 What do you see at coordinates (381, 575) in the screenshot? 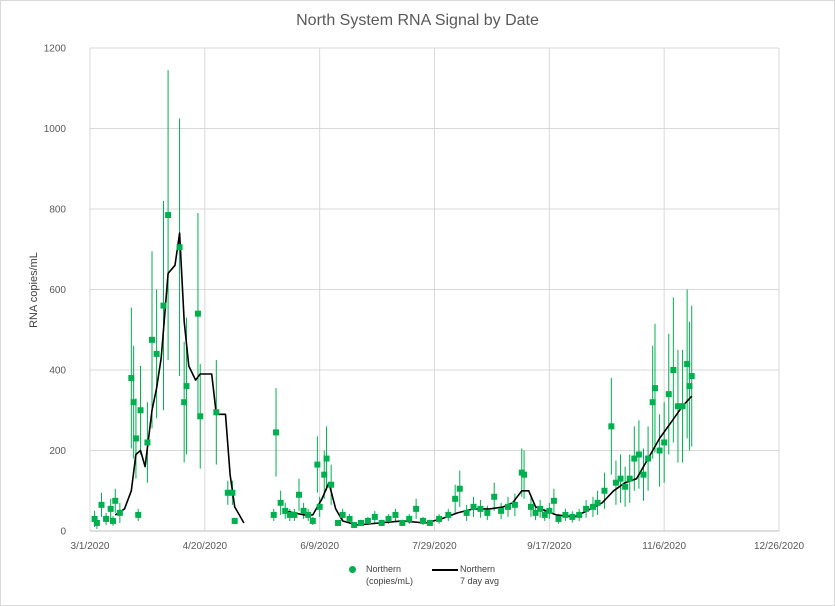
I see `legend-item-points: Northern (copies/mL)` at bounding box center [381, 575].